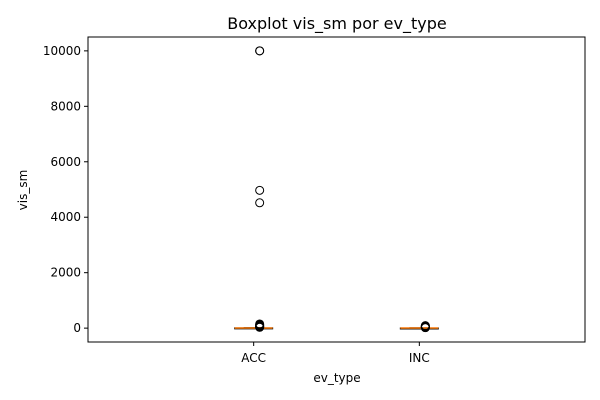 Image resolution: width=600 pixels, height=400 pixels. Describe the element at coordinates (336, 24) in the screenshot. I see `chart-title: Boxplot vis_sm por ev_type` at that location.